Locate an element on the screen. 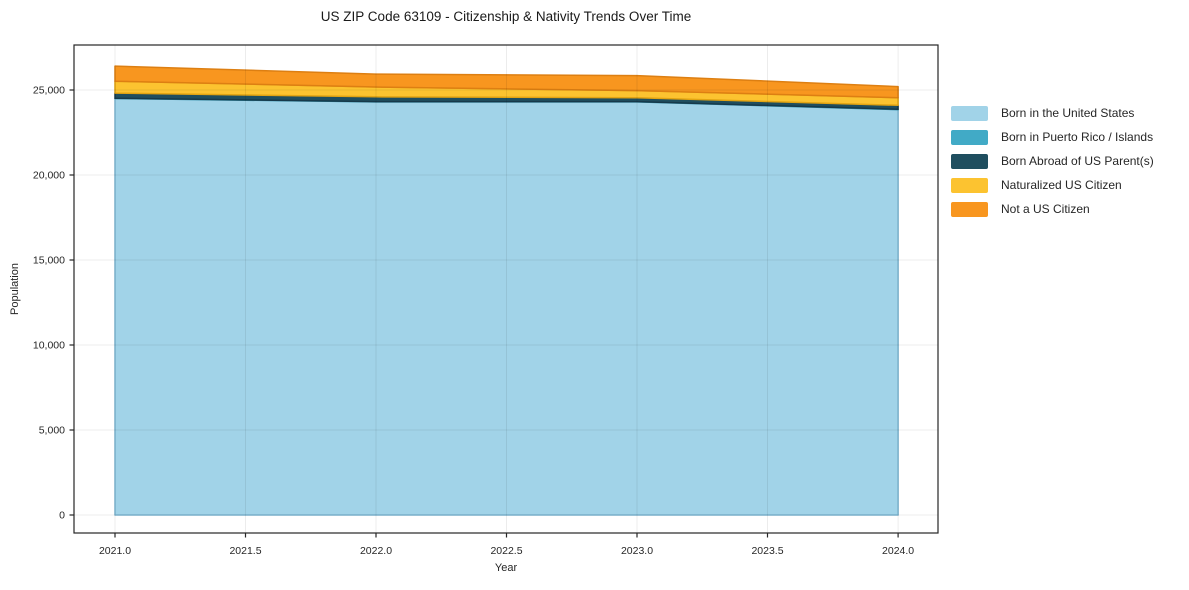  y-tick-label: 15,000 is located at coordinates (49, 261).